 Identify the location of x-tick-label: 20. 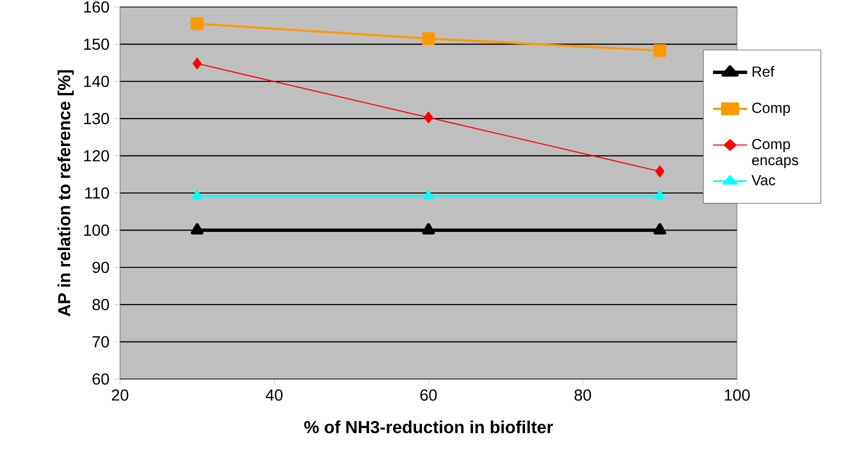
(120, 395).